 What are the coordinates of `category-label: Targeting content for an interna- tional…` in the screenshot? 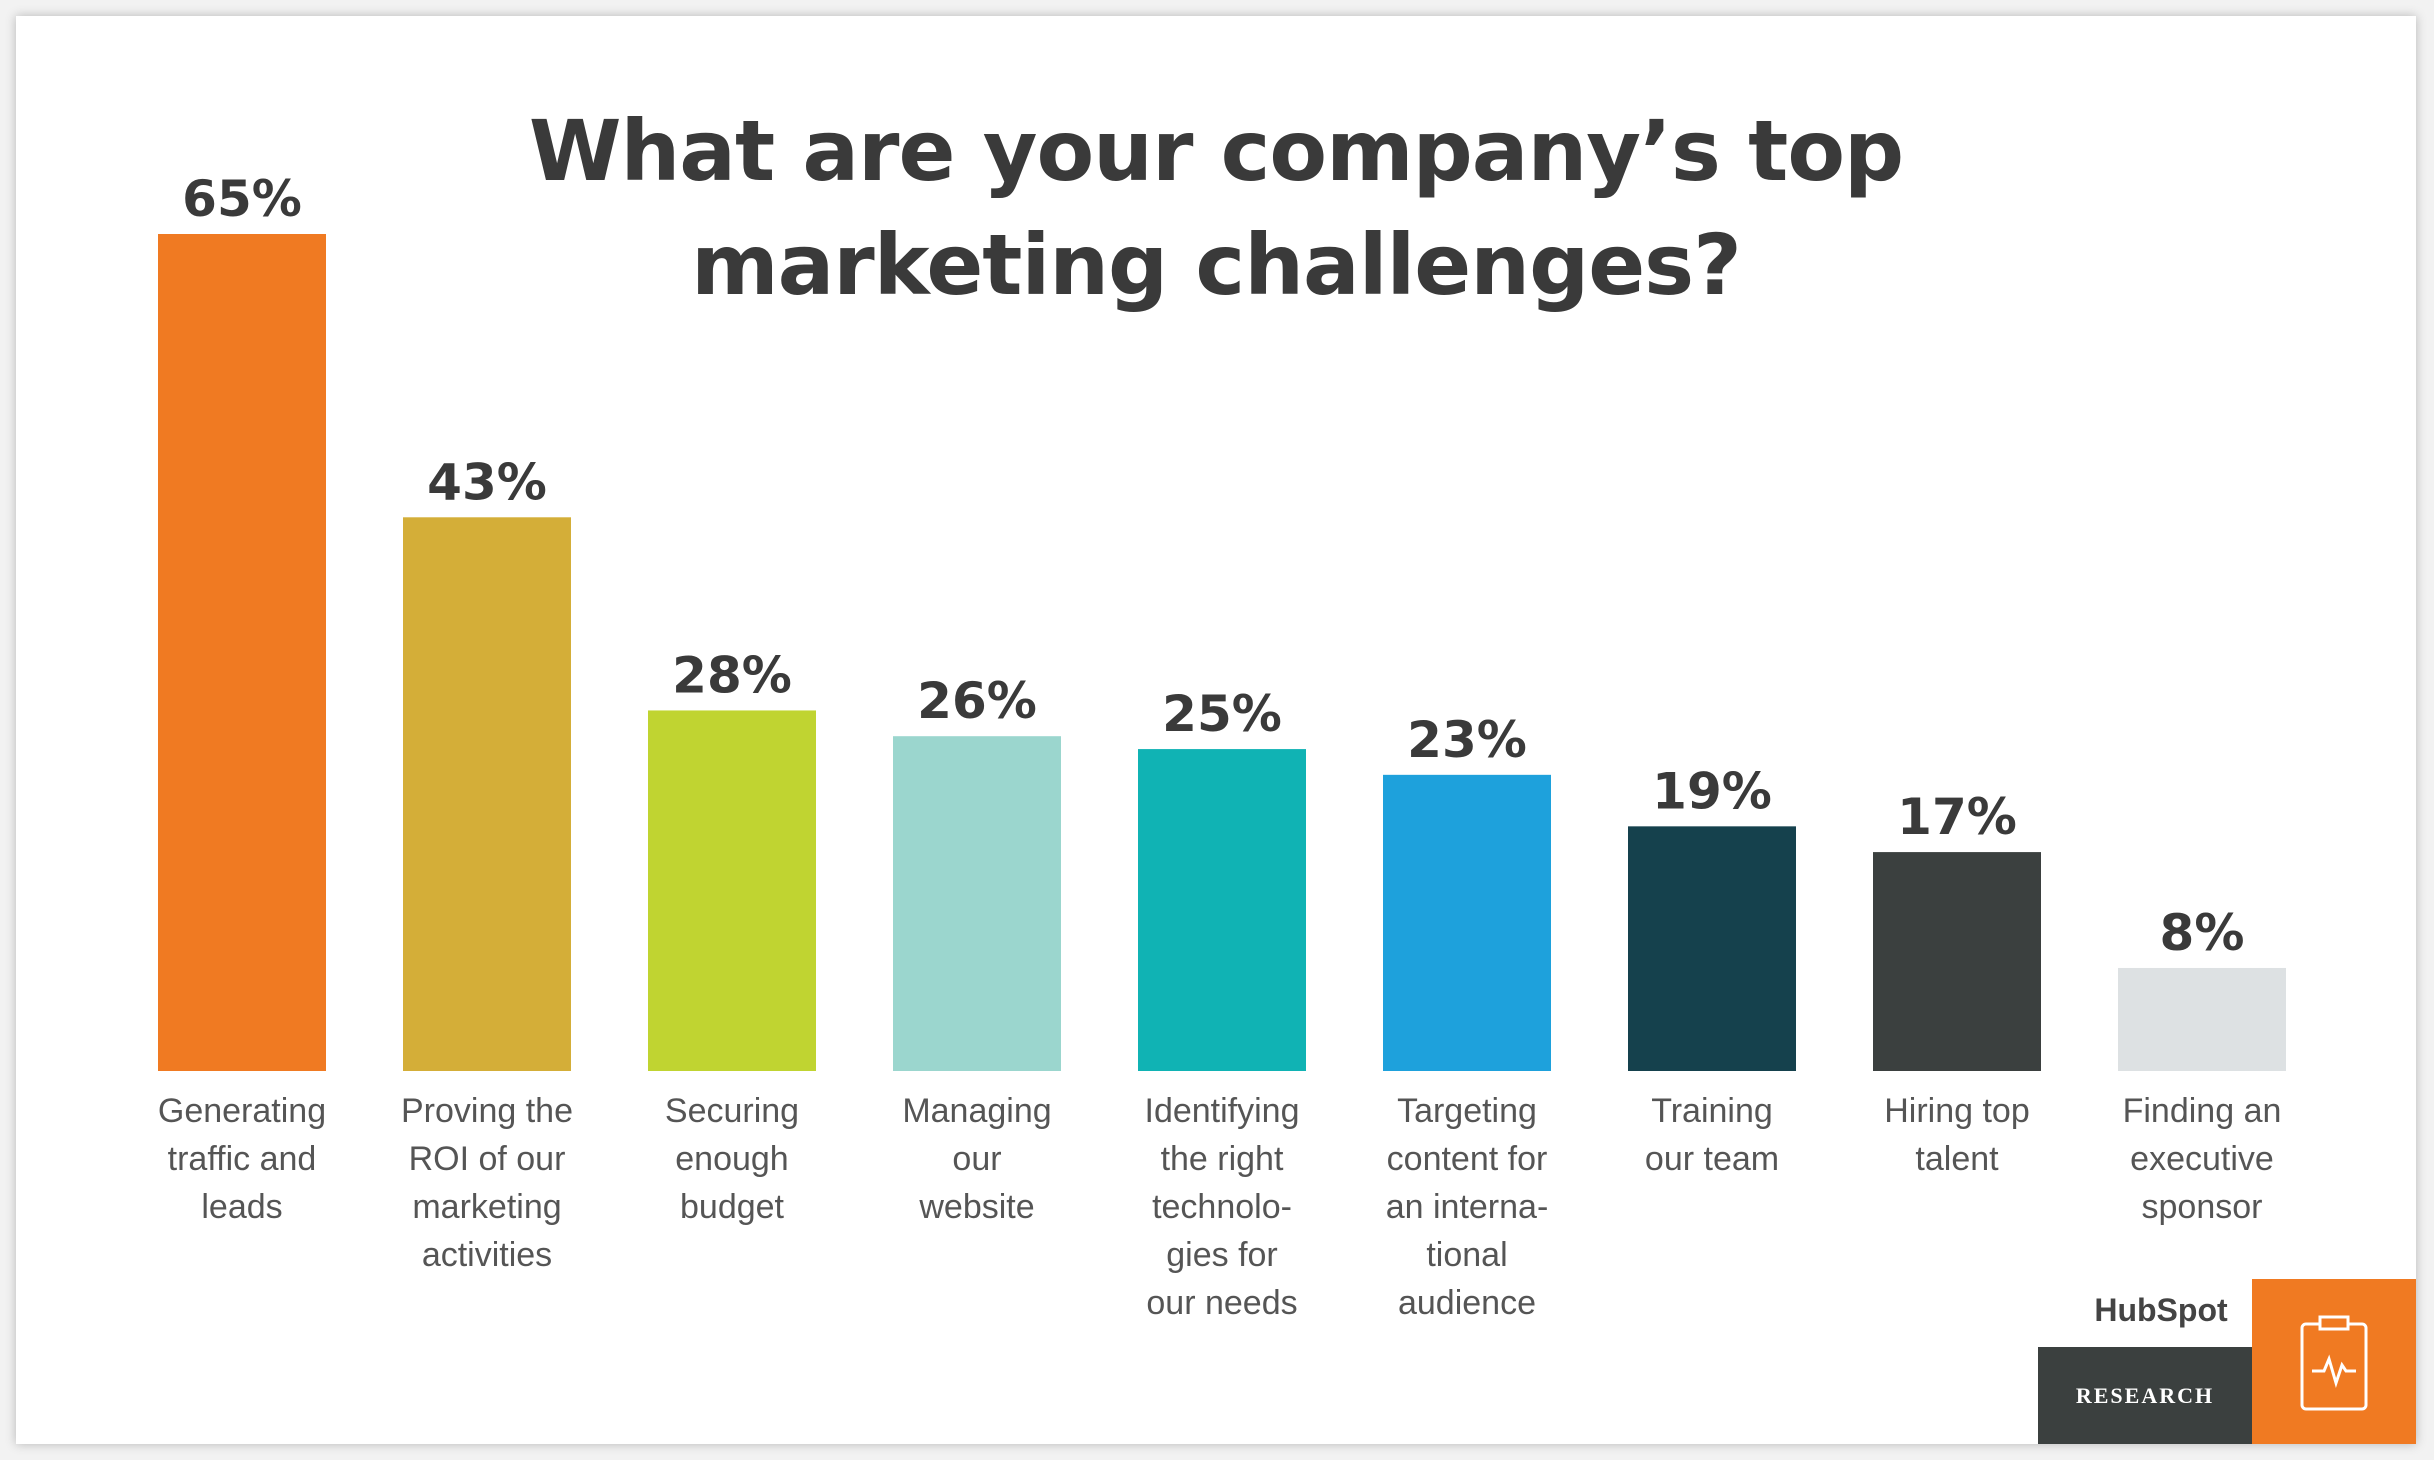 It's located at (1467, 1207).